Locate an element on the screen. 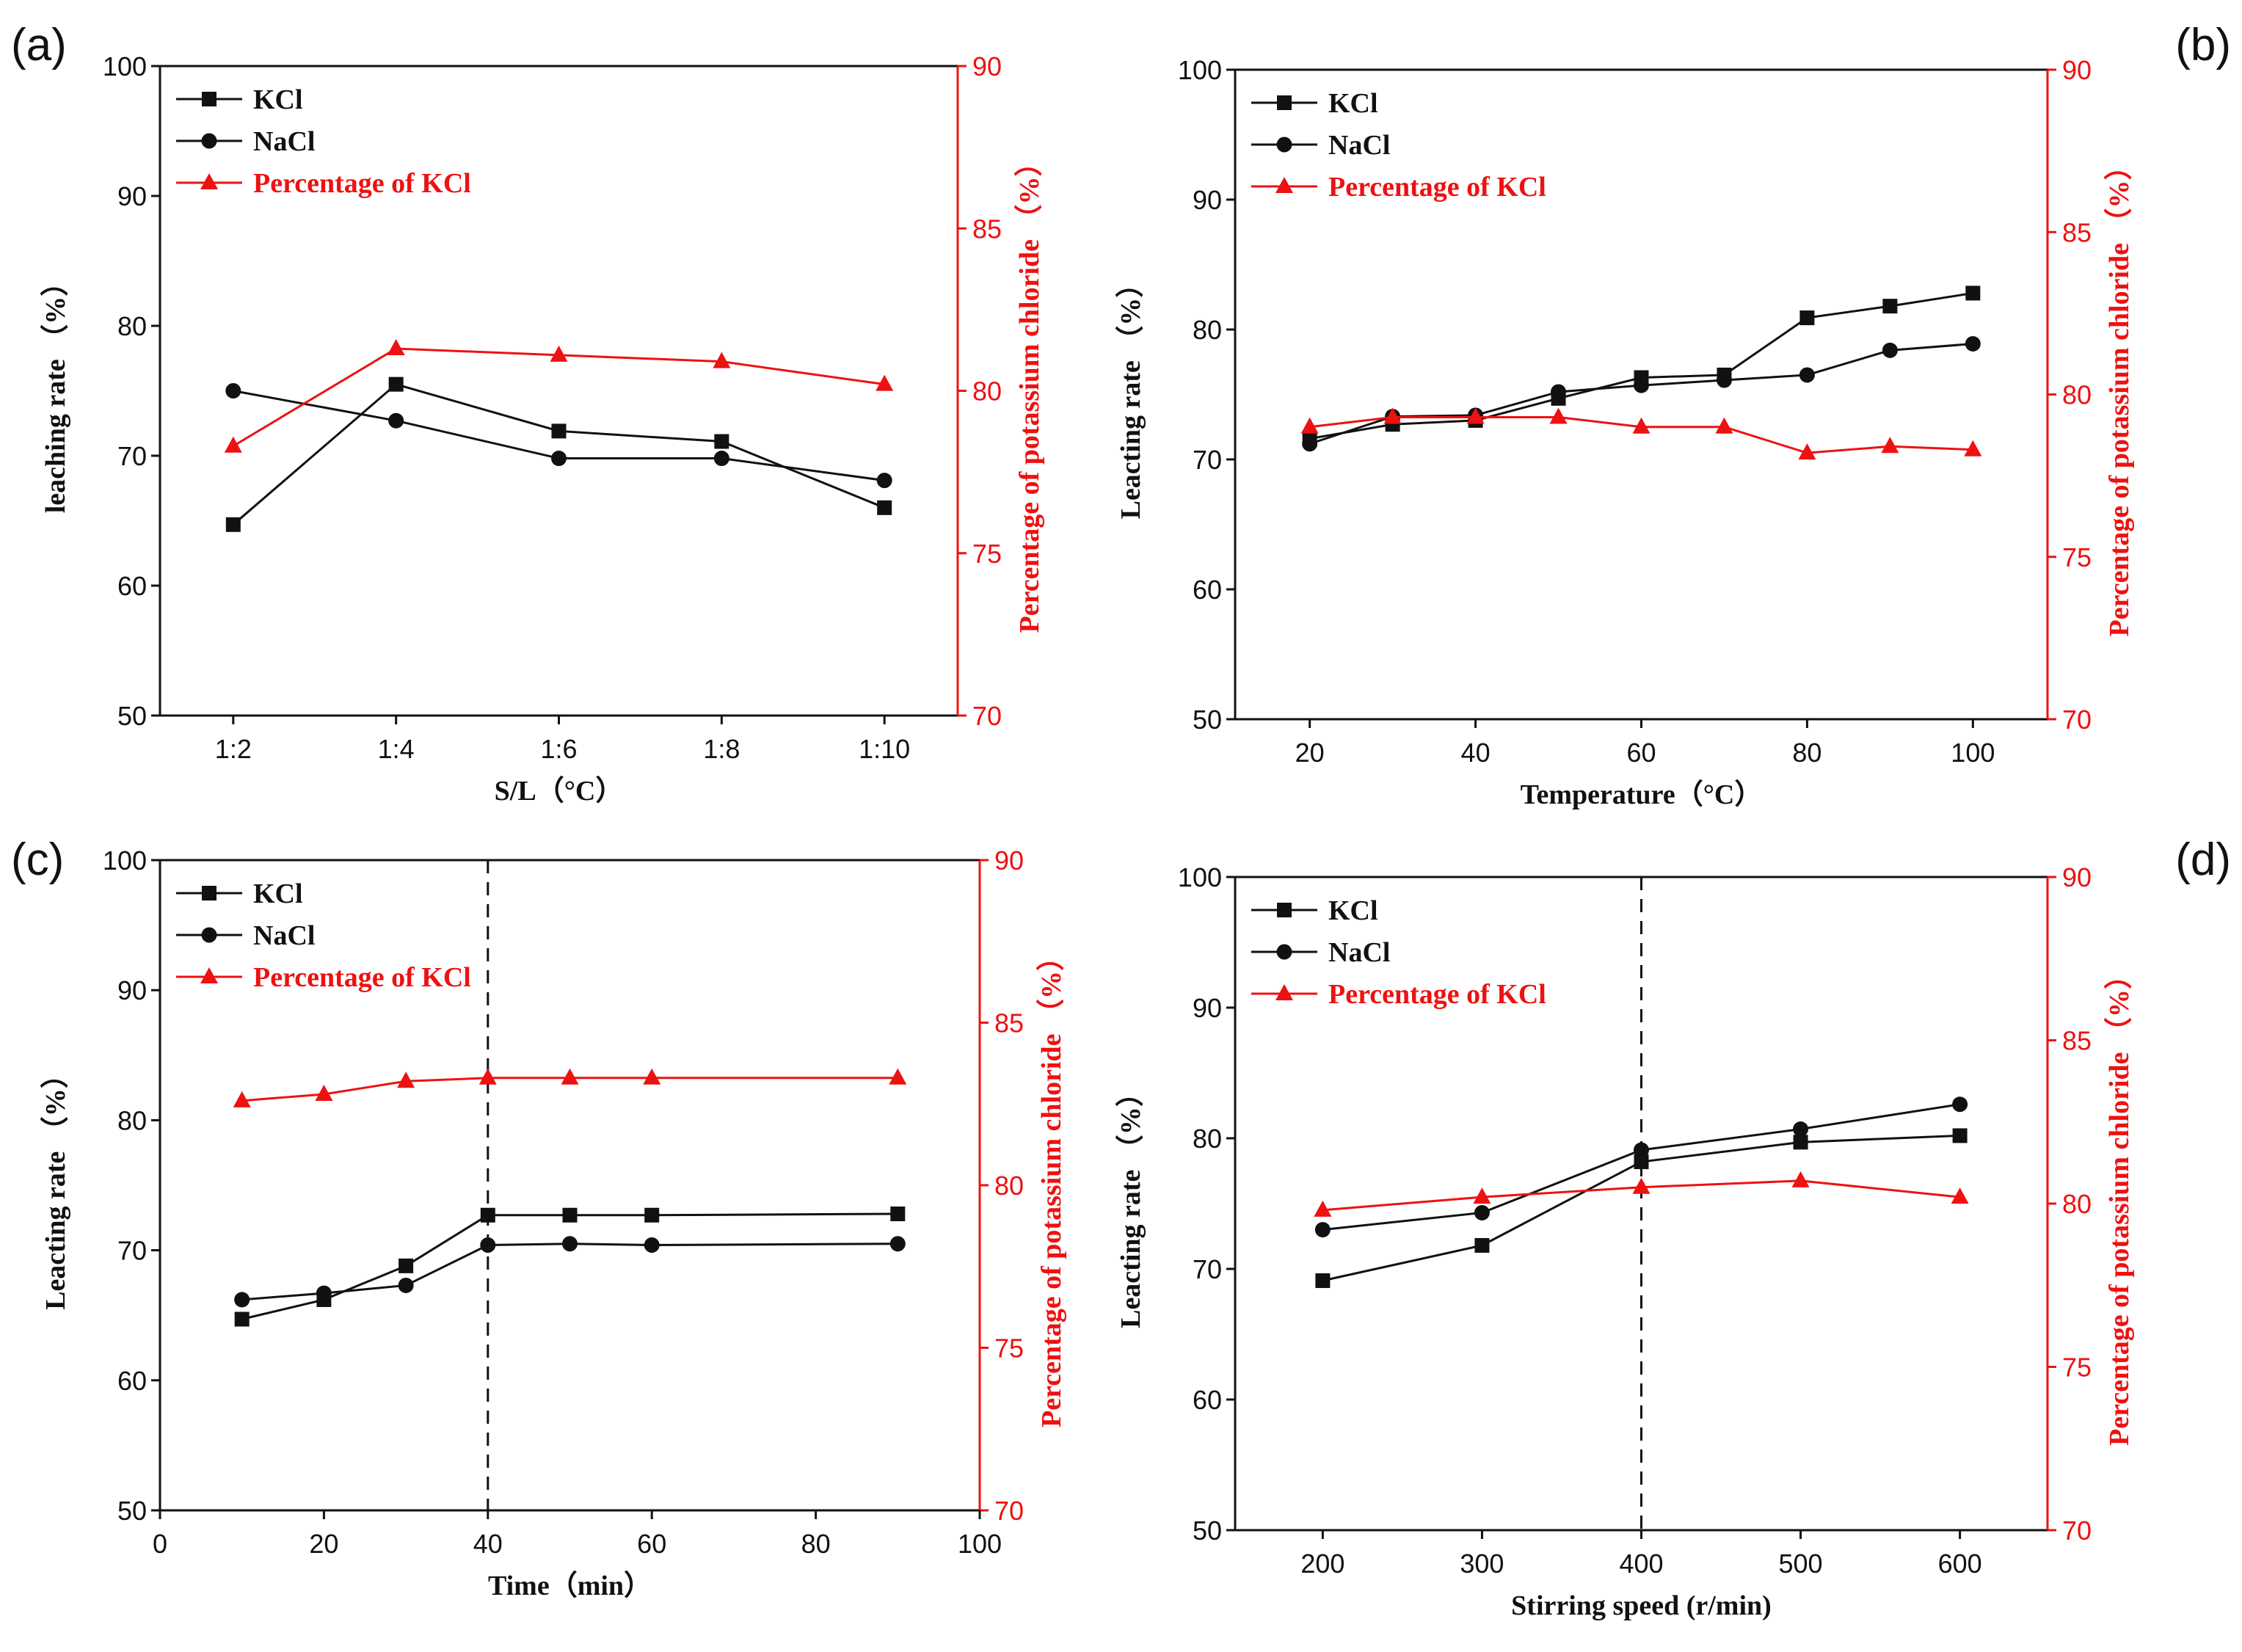 This screenshot has height=1652, width=2242. x-tick-label: 100 is located at coordinates (980, 1544).